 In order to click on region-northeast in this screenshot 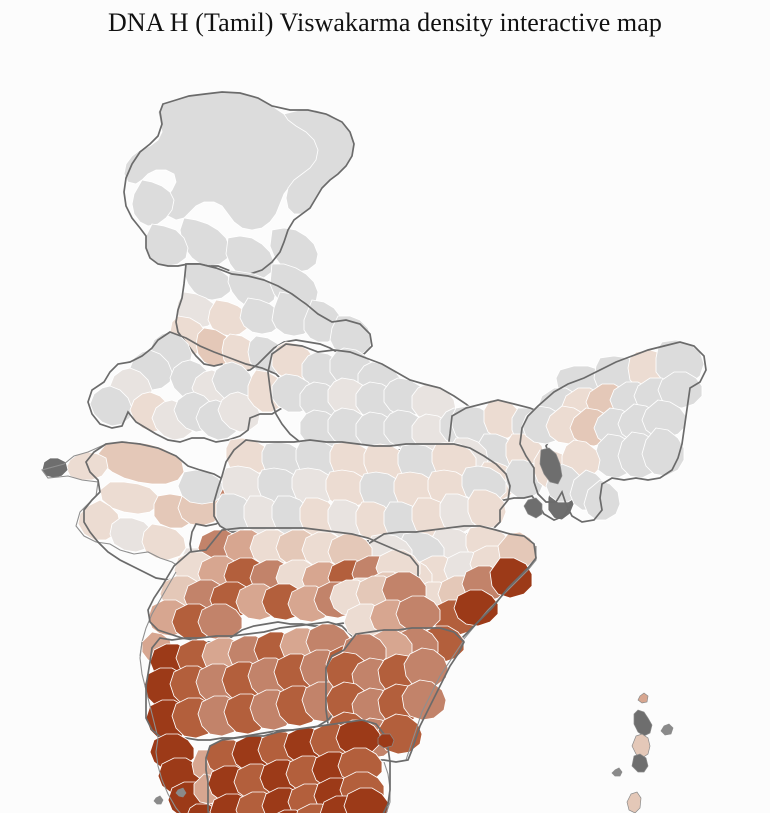, I will do `click(613, 431)`.